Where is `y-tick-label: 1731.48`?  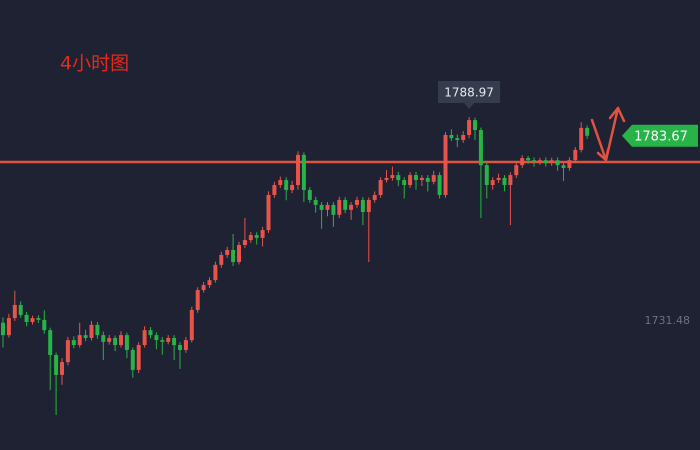
y-tick-label: 1731.48 is located at coordinates (668, 320).